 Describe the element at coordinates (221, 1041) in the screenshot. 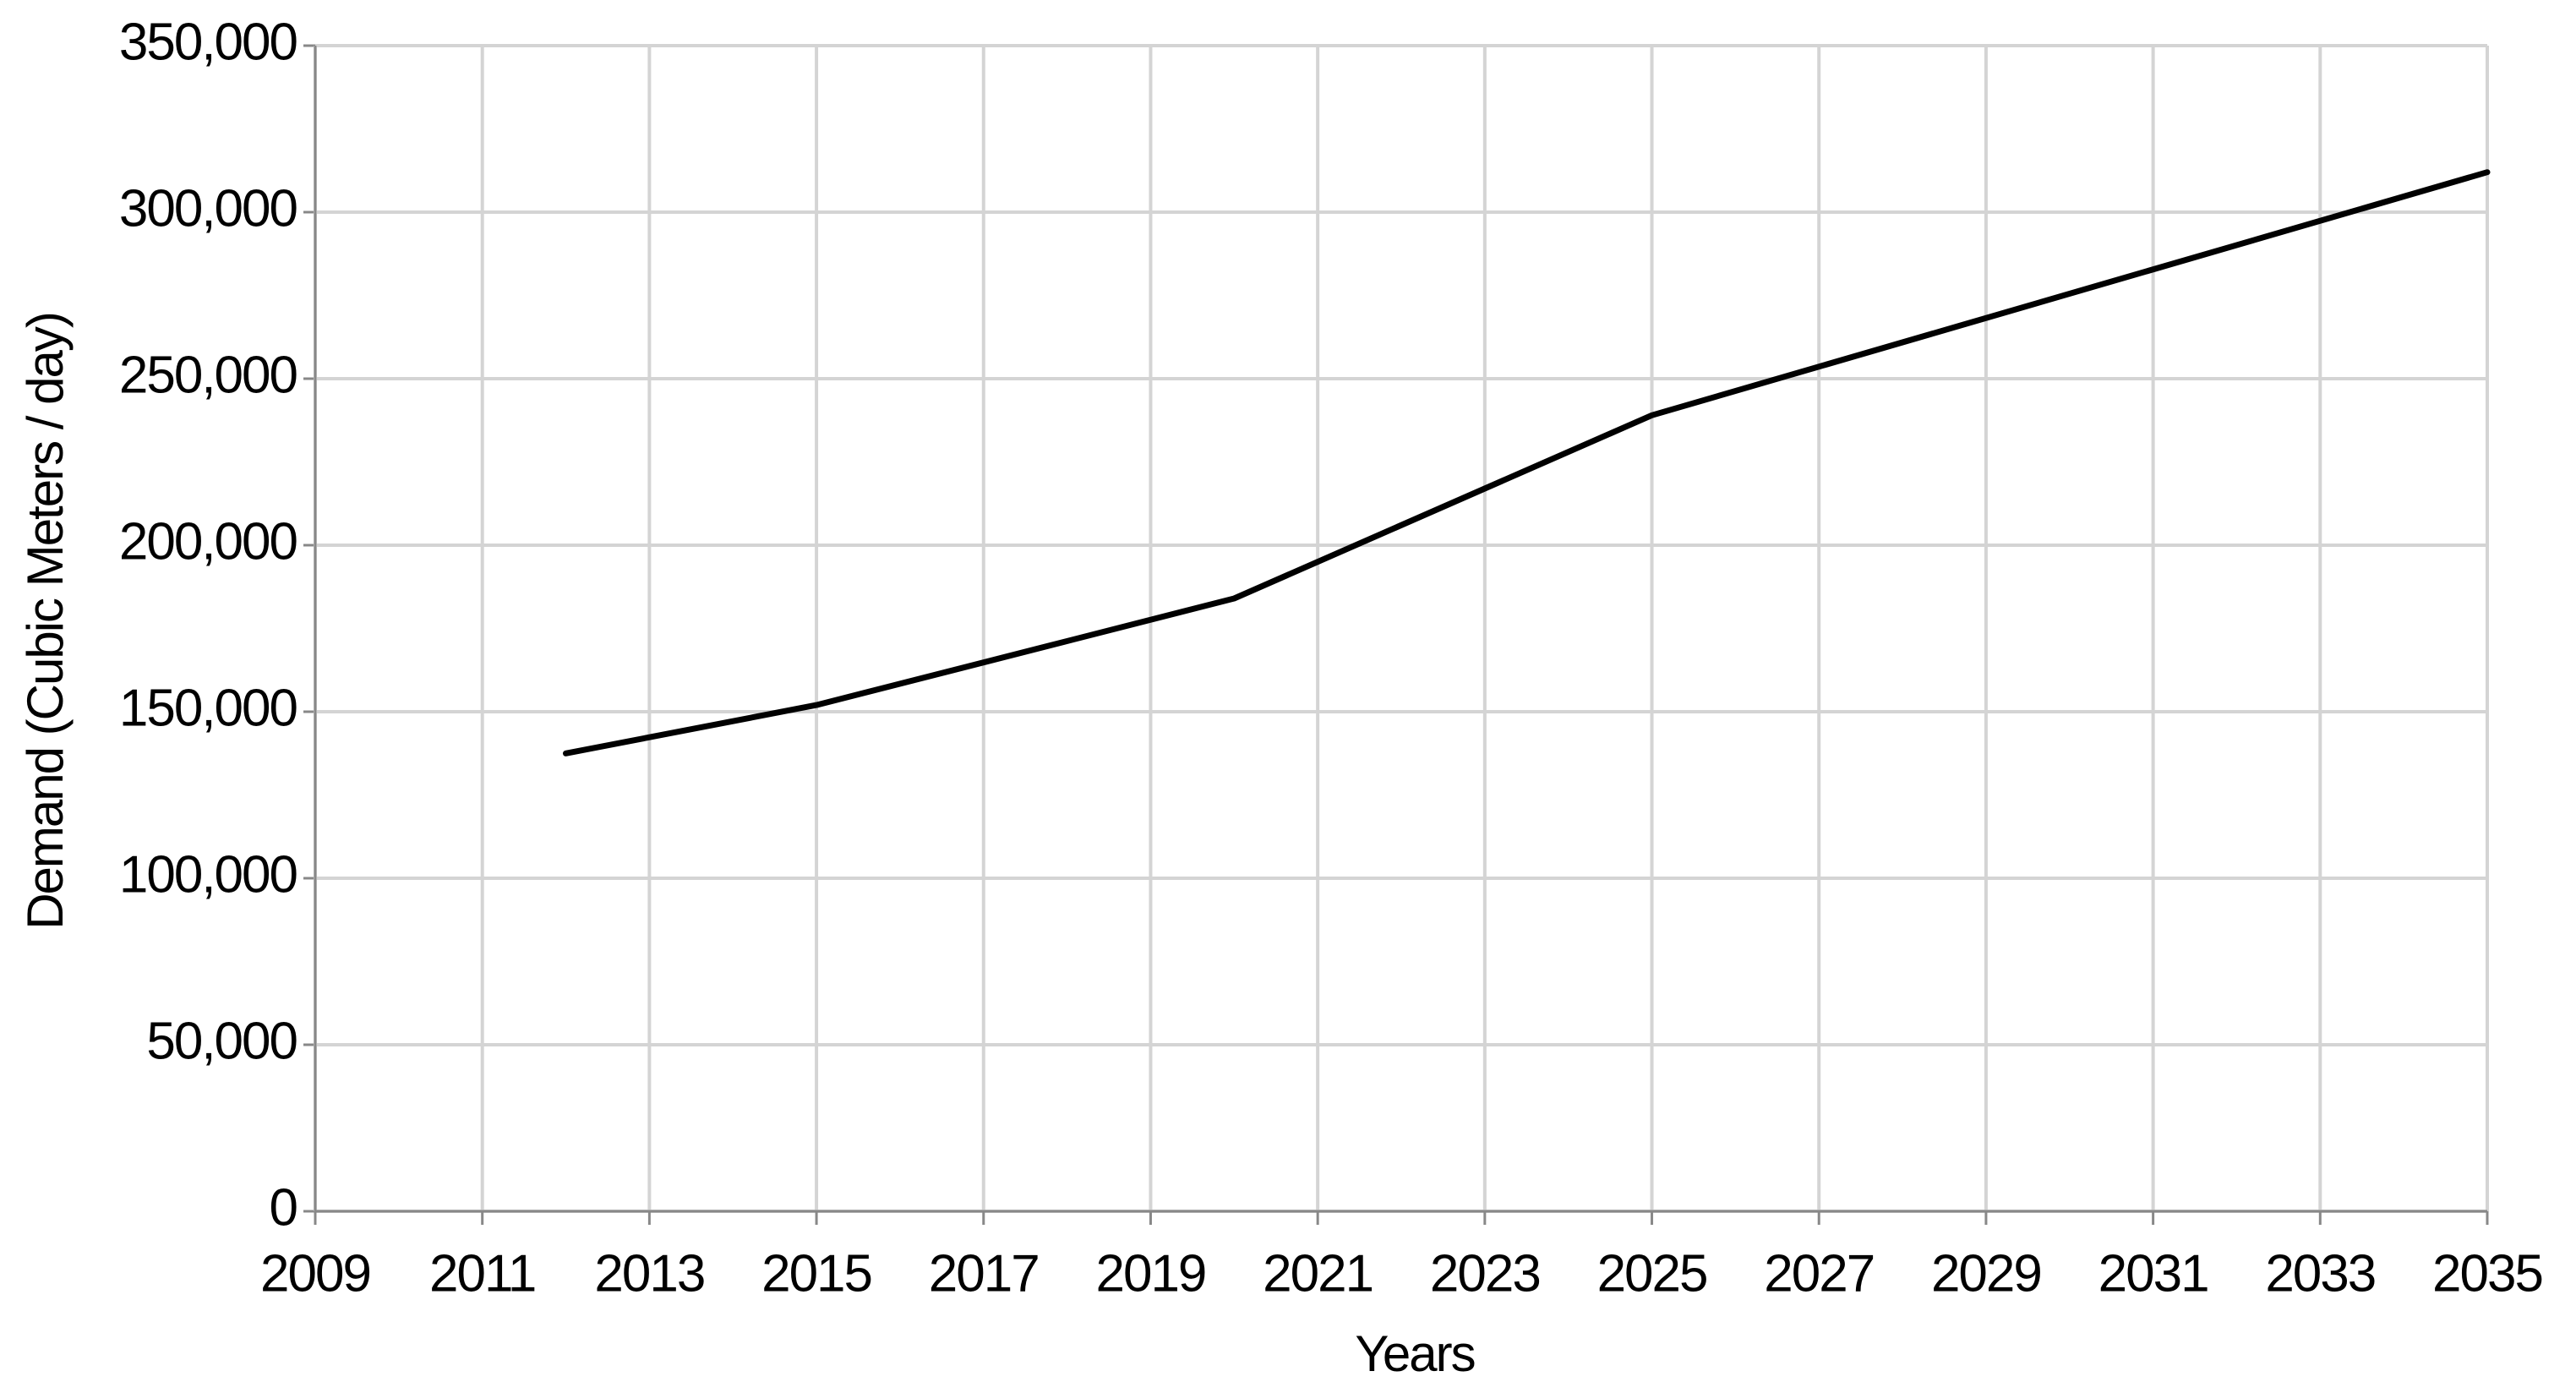

I see `y-tick-label: 50,000` at that location.